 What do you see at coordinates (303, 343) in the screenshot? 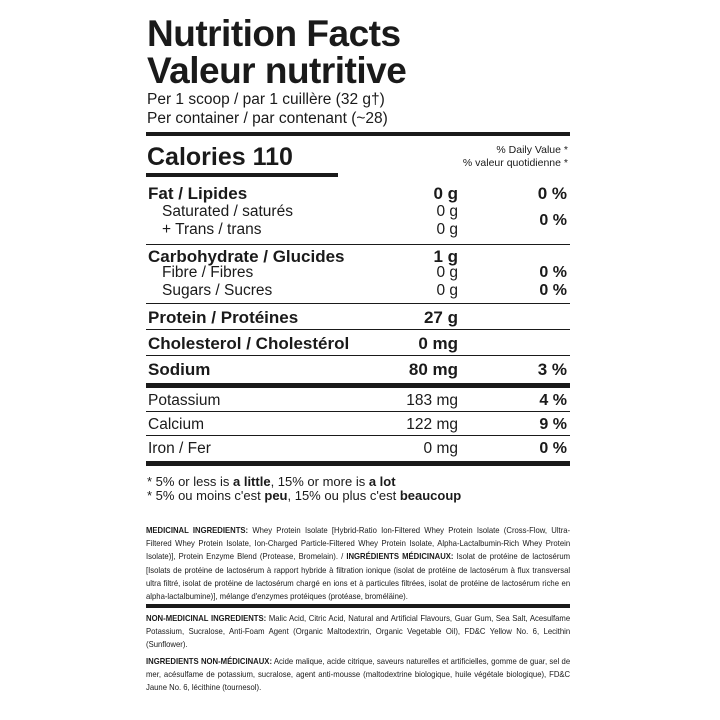
I see `nutrient-row-cholesterol: Cholesterol / Cholestérol 0 mg` at bounding box center [303, 343].